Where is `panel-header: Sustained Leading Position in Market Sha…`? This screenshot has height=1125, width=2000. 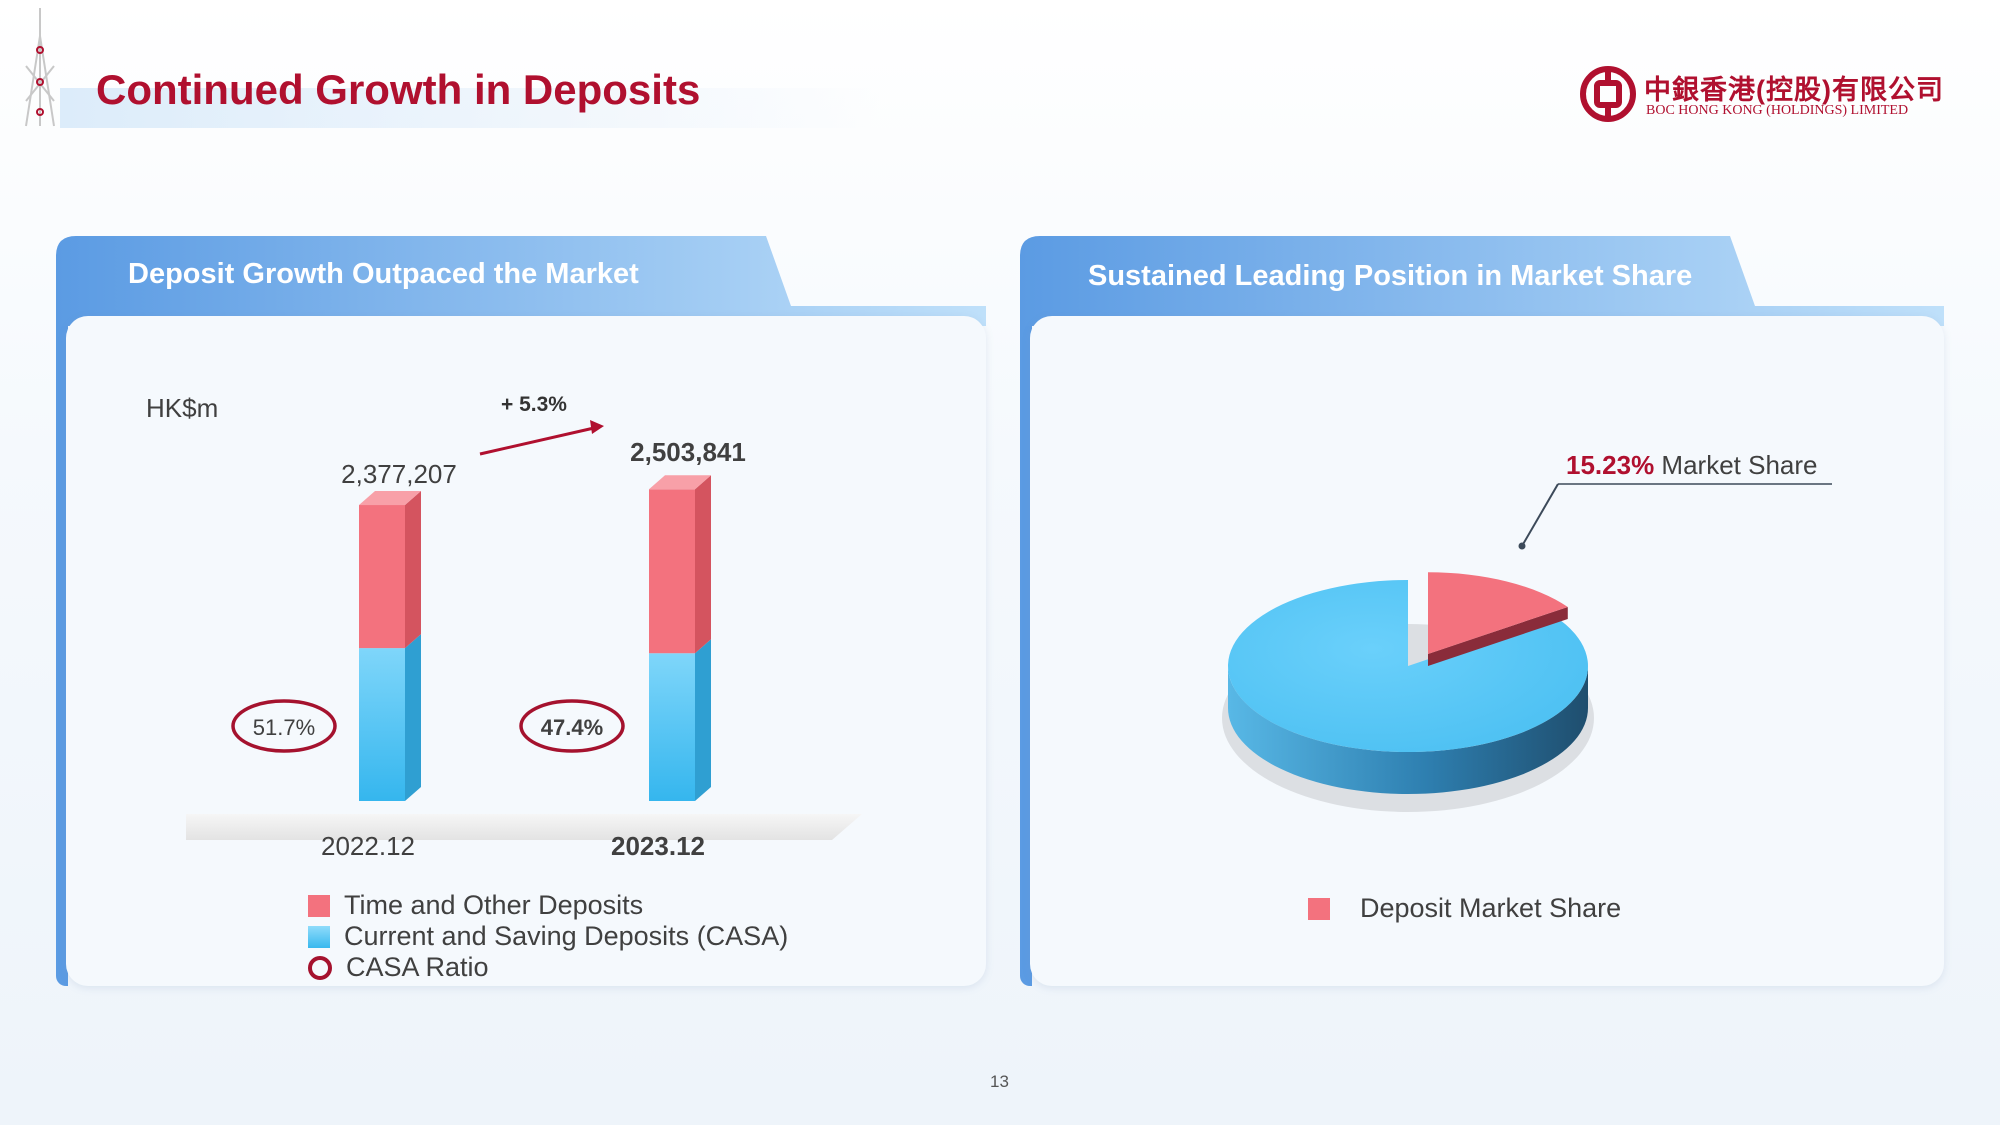
panel-header: Sustained Leading Position in Market Sha… is located at coordinates (1482, 281).